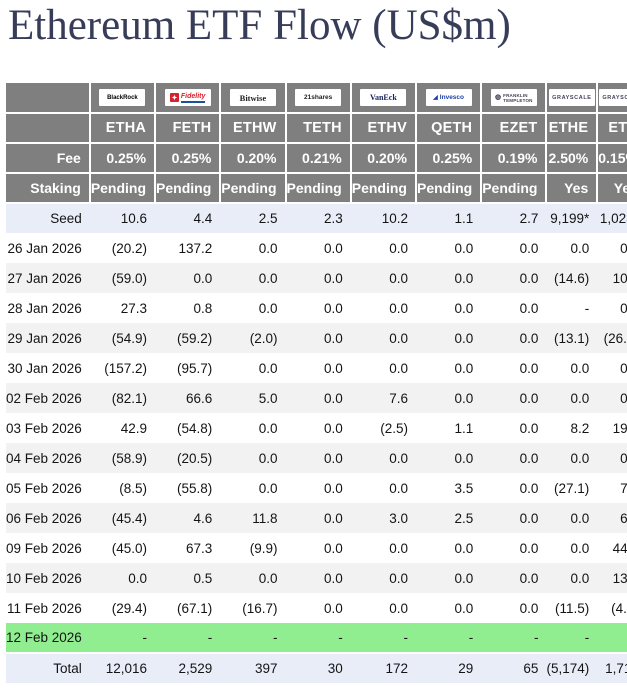 The width and height of the screenshot is (627, 693). What do you see at coordinates (612, 578) in the screenshot?
I see `flow-value-cell: 13.3` at bounding box center [612, 578].